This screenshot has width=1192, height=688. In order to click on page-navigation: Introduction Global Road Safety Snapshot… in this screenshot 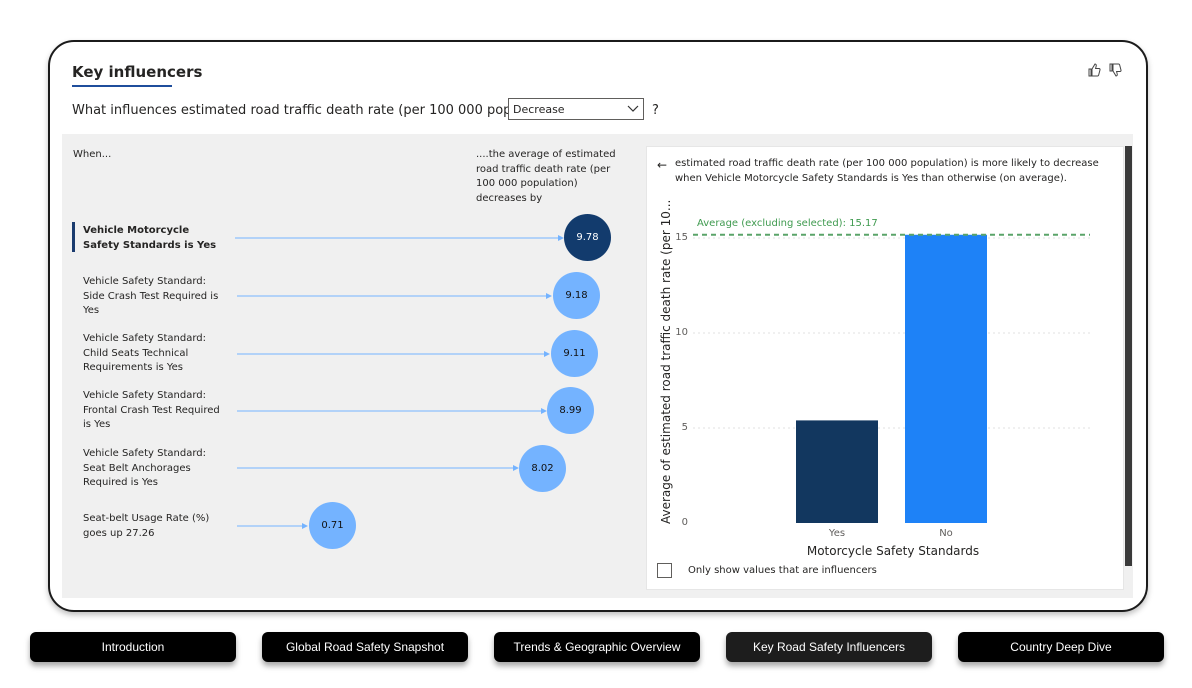, I will do `click(596, 647)`.